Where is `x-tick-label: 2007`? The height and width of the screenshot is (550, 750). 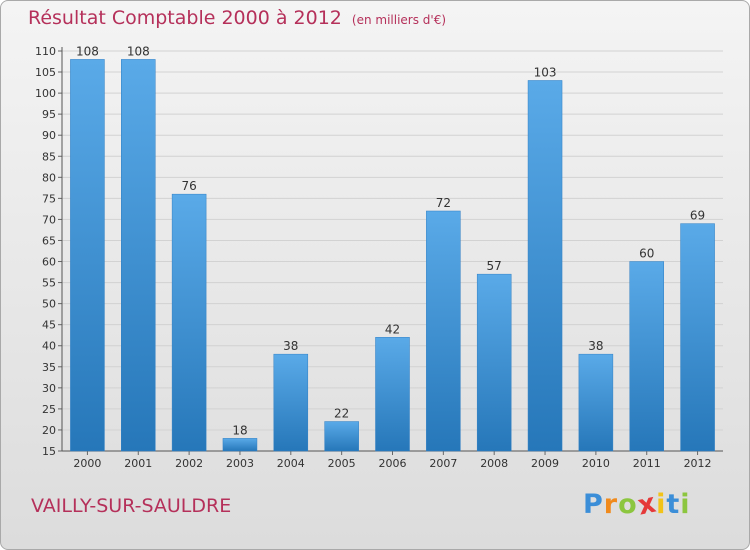
x-tick-label: 2007 is located at coordinates (443, 463).